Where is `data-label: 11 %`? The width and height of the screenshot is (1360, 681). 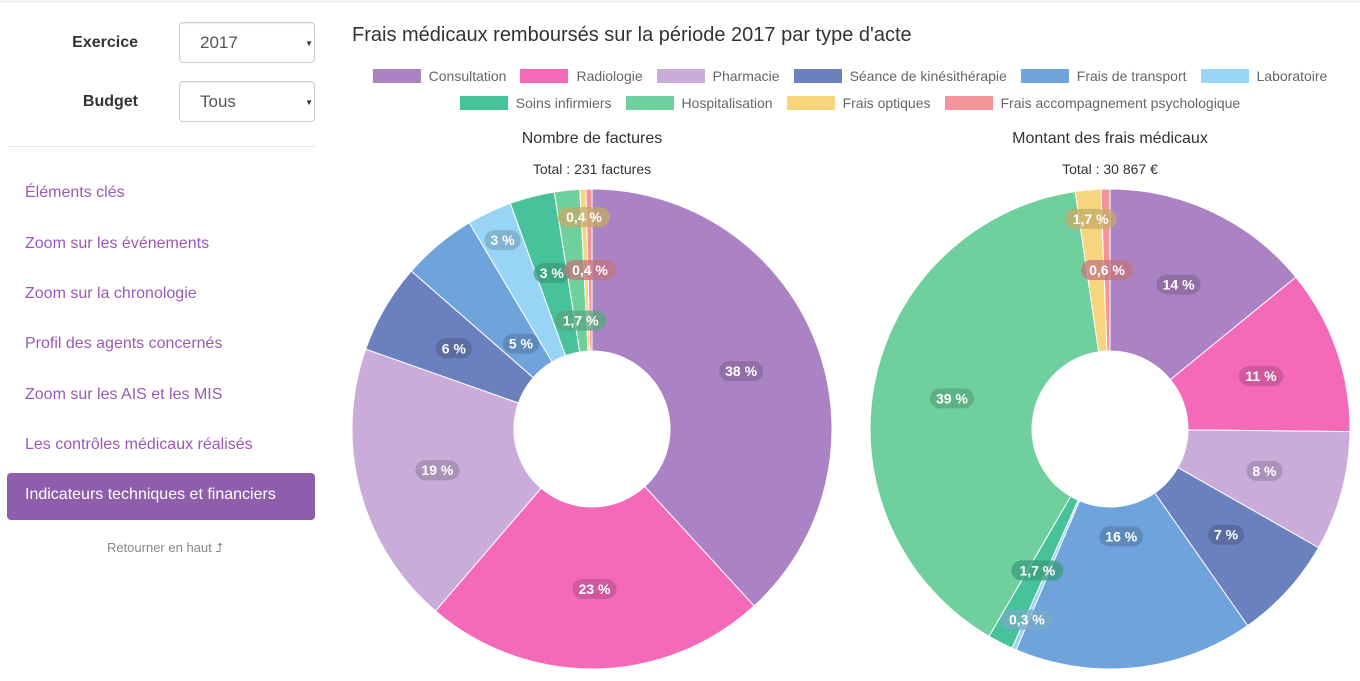 data-label: 11 % is located at coordinates (1261, 376).